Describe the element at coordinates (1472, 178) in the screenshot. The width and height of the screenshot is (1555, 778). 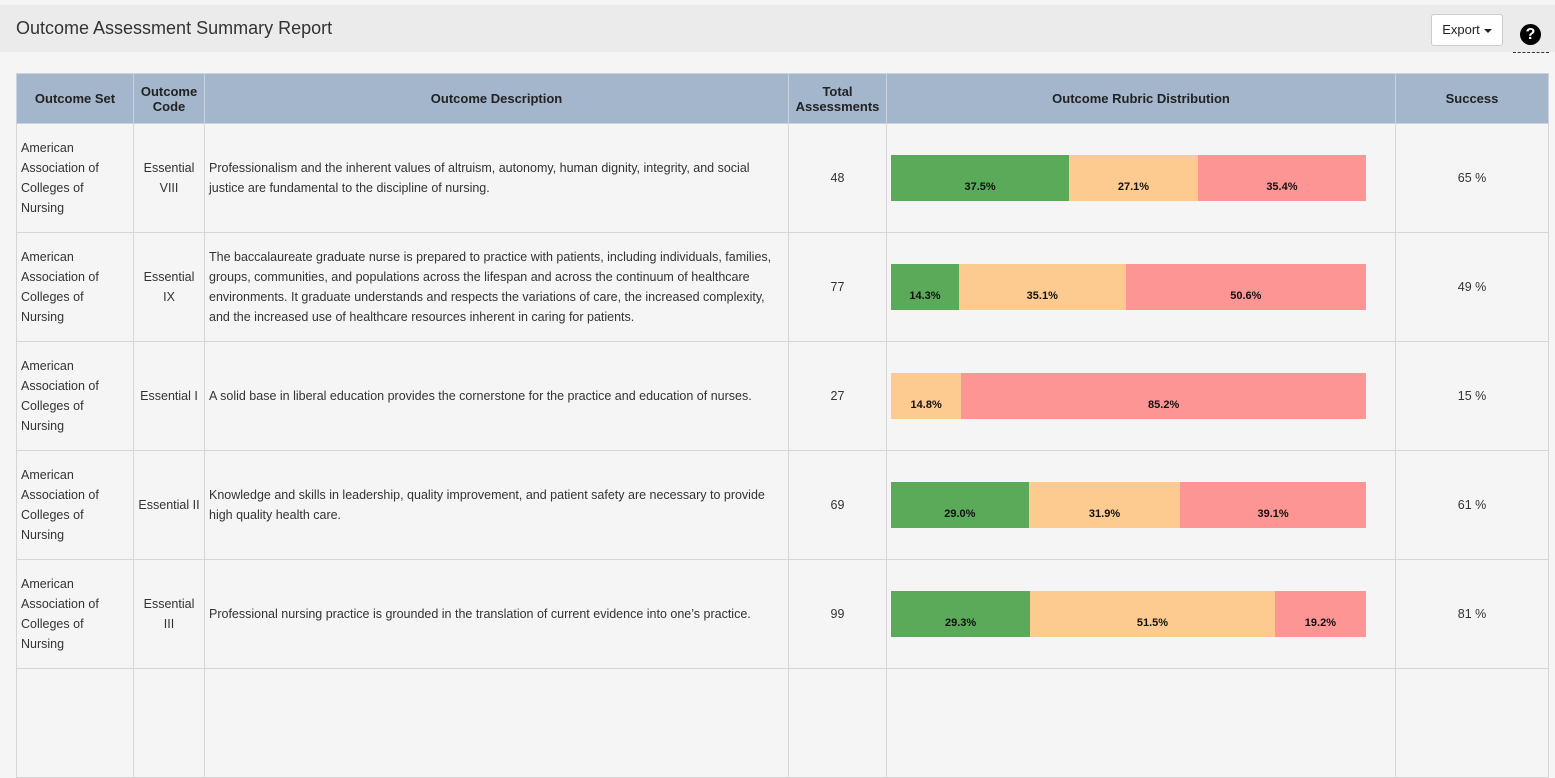
I see `success: 65 %` at that location.